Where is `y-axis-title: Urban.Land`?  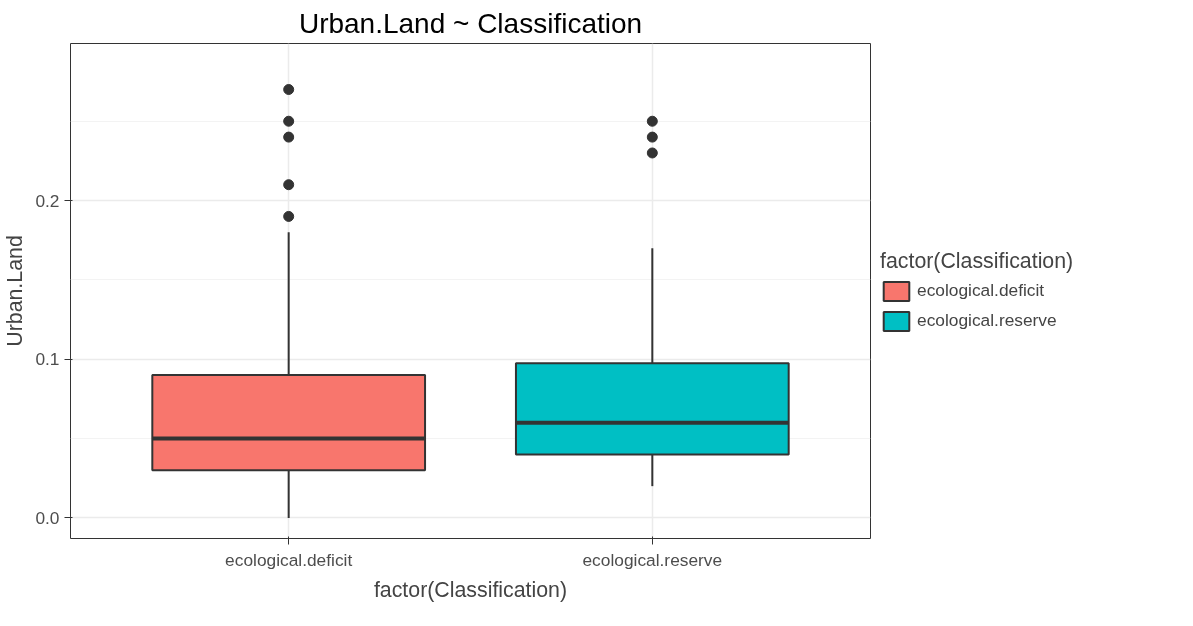 y-axis-title: Urban.Land is located at coordinates (15, 291).